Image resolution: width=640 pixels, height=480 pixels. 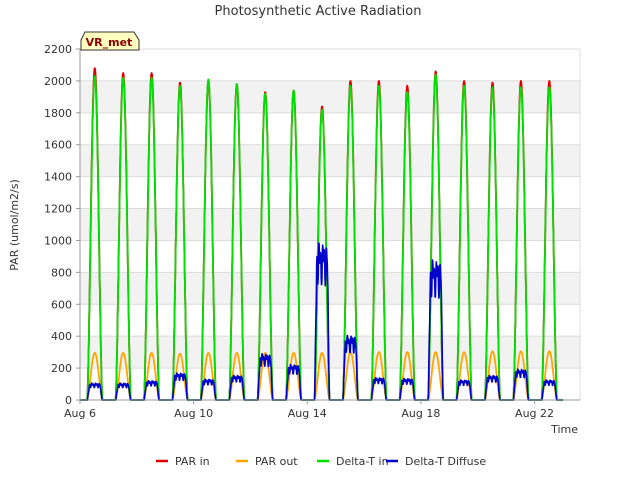 I want to click on y-axis-label: PAR (umol/m2/s), so click(x=14, y=225).